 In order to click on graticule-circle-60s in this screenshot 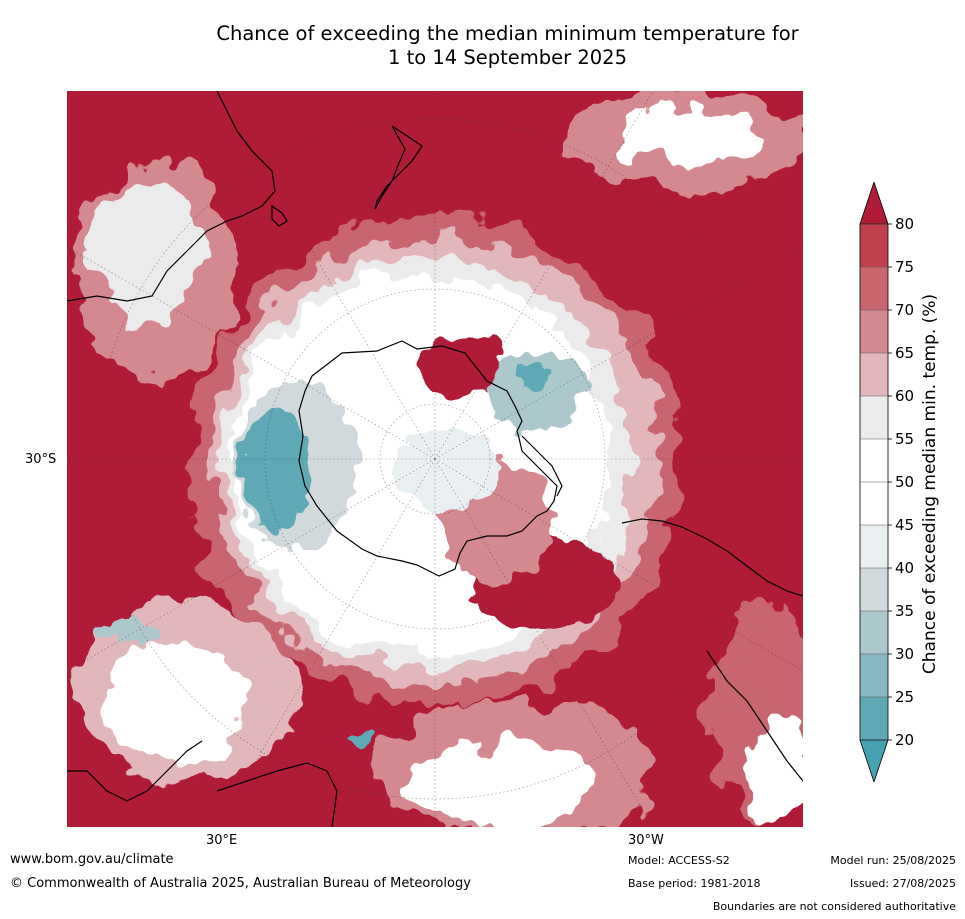, I will do `click(435, 459)`.